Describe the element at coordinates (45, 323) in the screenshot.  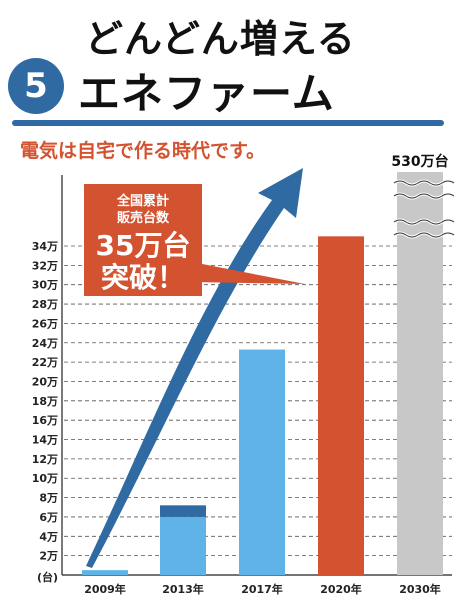
I see `y-tick-label: 26万` at that location.